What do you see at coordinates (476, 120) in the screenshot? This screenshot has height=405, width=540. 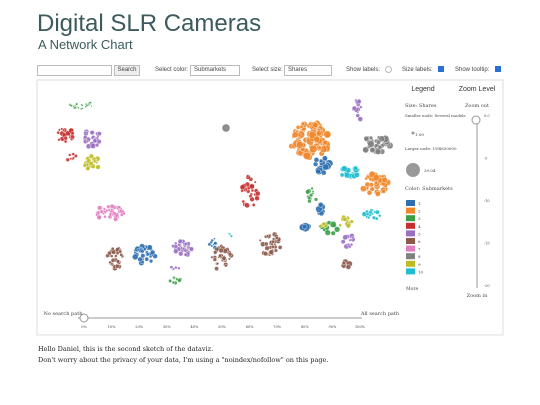 I see `zoom-slider-handle` at bounding box center [476, 120].